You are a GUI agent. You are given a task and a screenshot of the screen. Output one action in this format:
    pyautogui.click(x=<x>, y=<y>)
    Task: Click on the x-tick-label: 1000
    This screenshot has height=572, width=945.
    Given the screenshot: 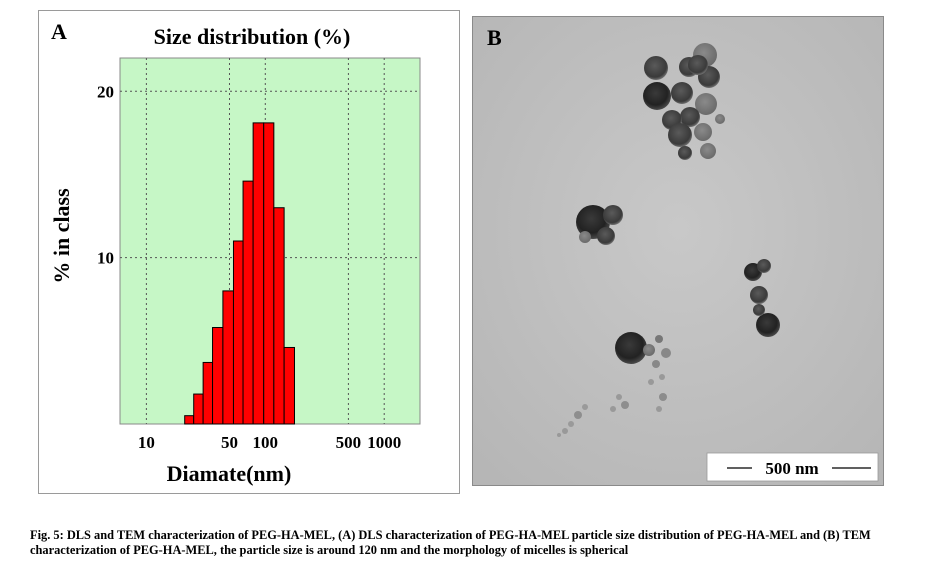 What is the action you would take?
    pyautogui.click(x=384, y=442)
    